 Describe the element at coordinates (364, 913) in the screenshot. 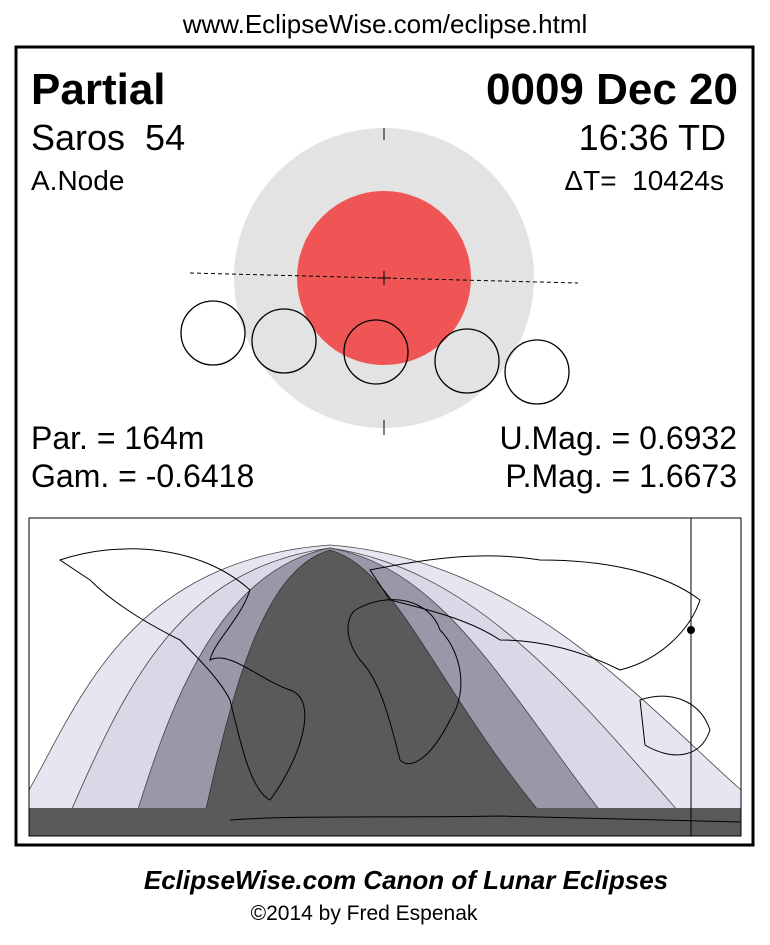

I see `copyright: ©2014 by Fred Espenak` at that location.